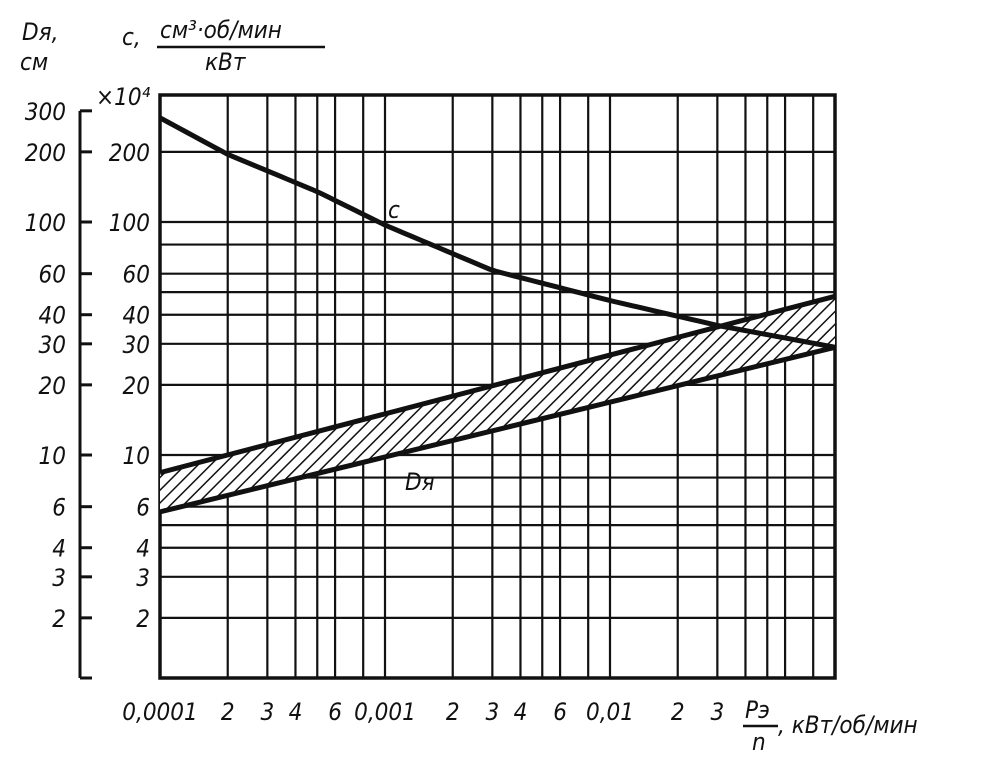 This screenshot has height=757, width=997. I want to click on y-right-tick-label: 2, so click(143, 619).